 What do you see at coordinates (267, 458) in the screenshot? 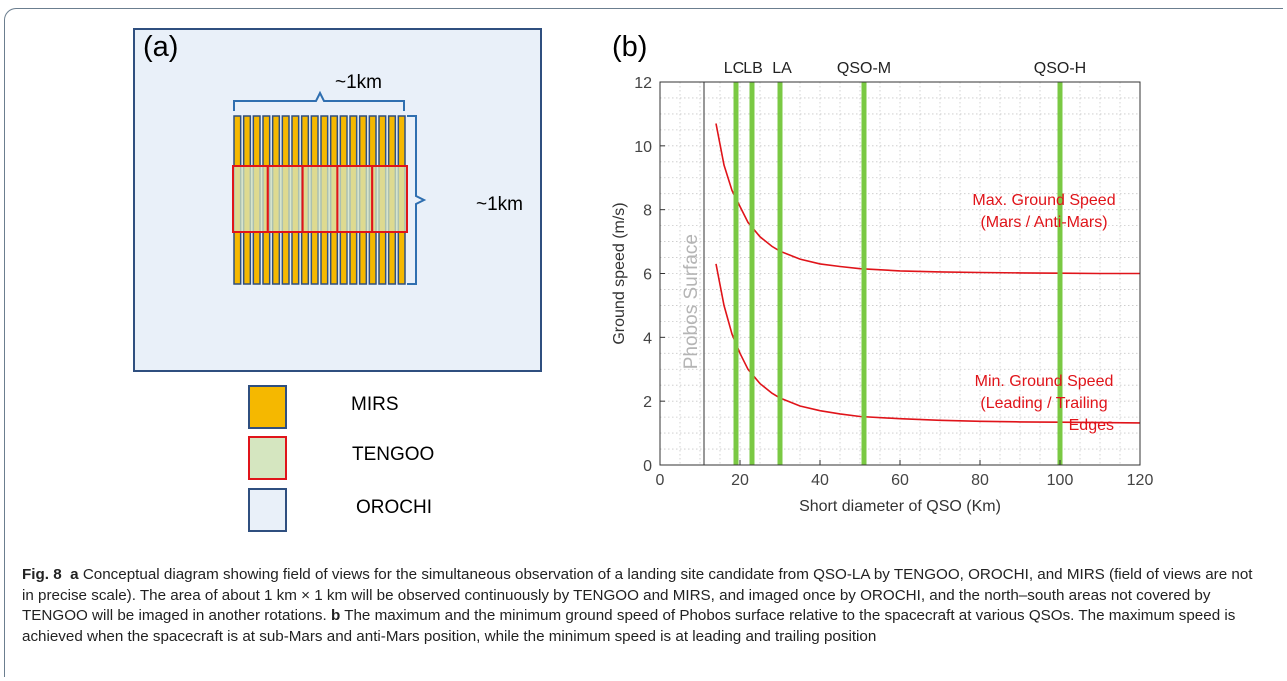
I see `legend-swatch-tengoo` at bounding box center [267, 458].